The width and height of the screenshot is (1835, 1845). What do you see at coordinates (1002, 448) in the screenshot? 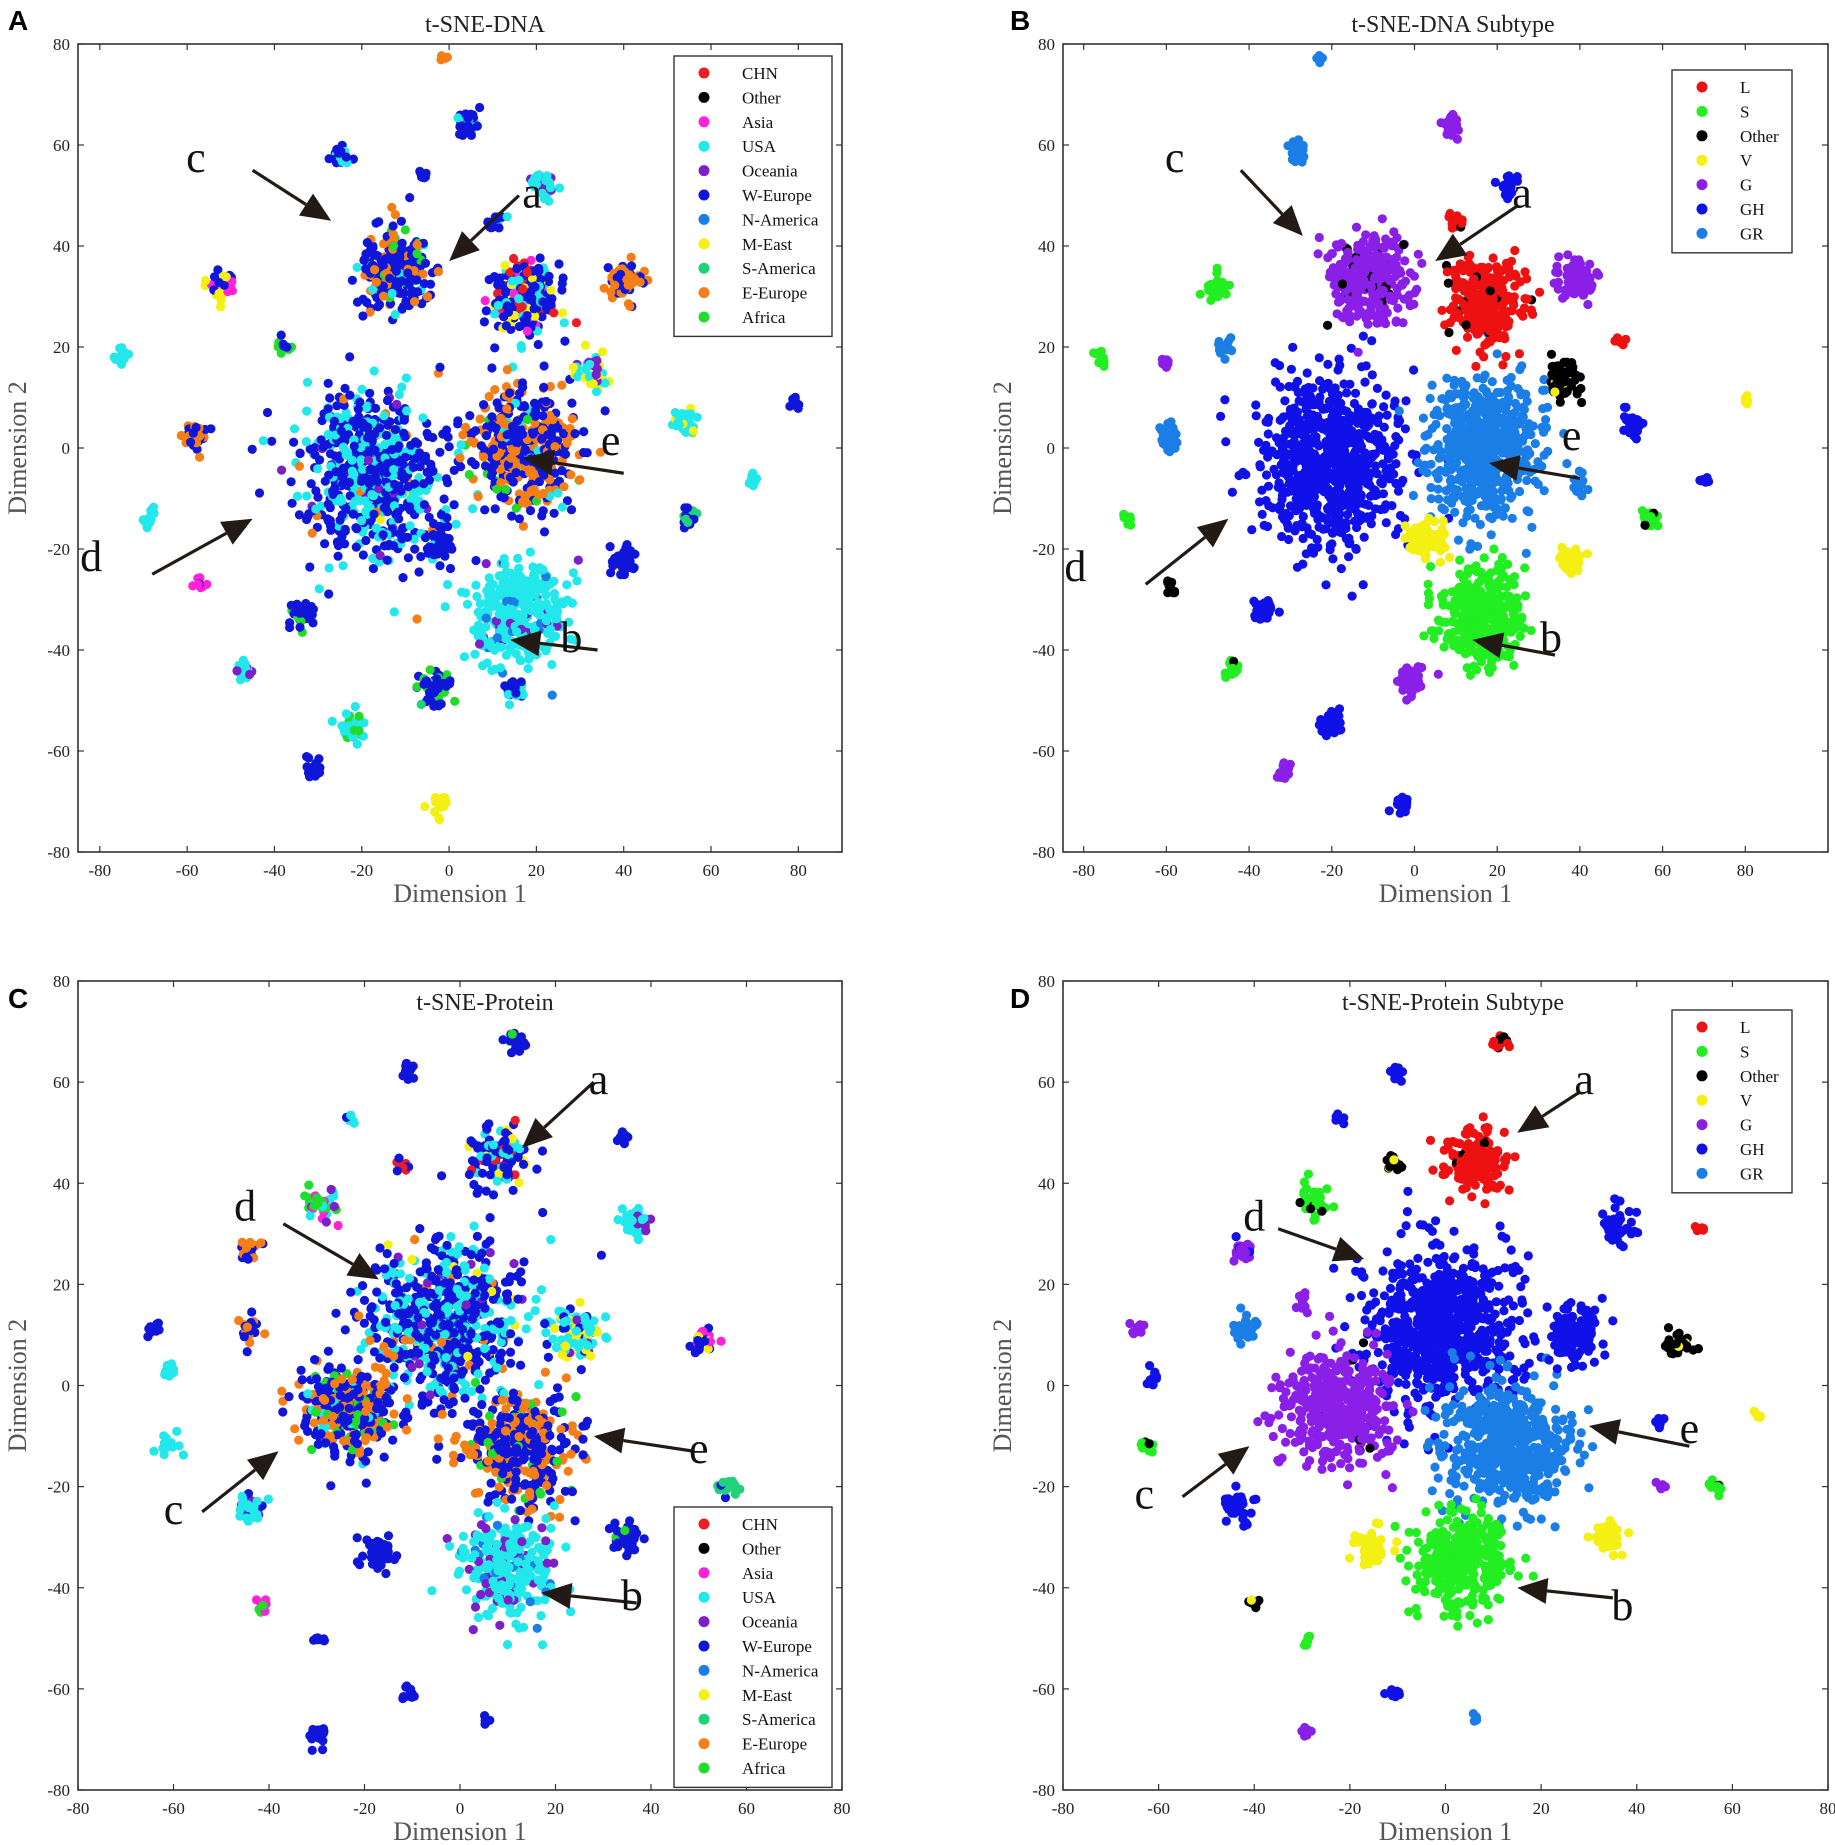
I see `y-axis-label: Dimension 2` at bounding box center [1002, 448].